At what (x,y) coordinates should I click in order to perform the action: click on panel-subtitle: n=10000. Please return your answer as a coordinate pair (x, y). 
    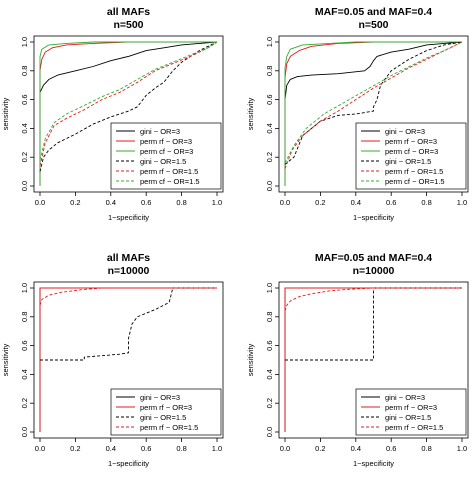
    Looking at the image, I should click on (374, 271).